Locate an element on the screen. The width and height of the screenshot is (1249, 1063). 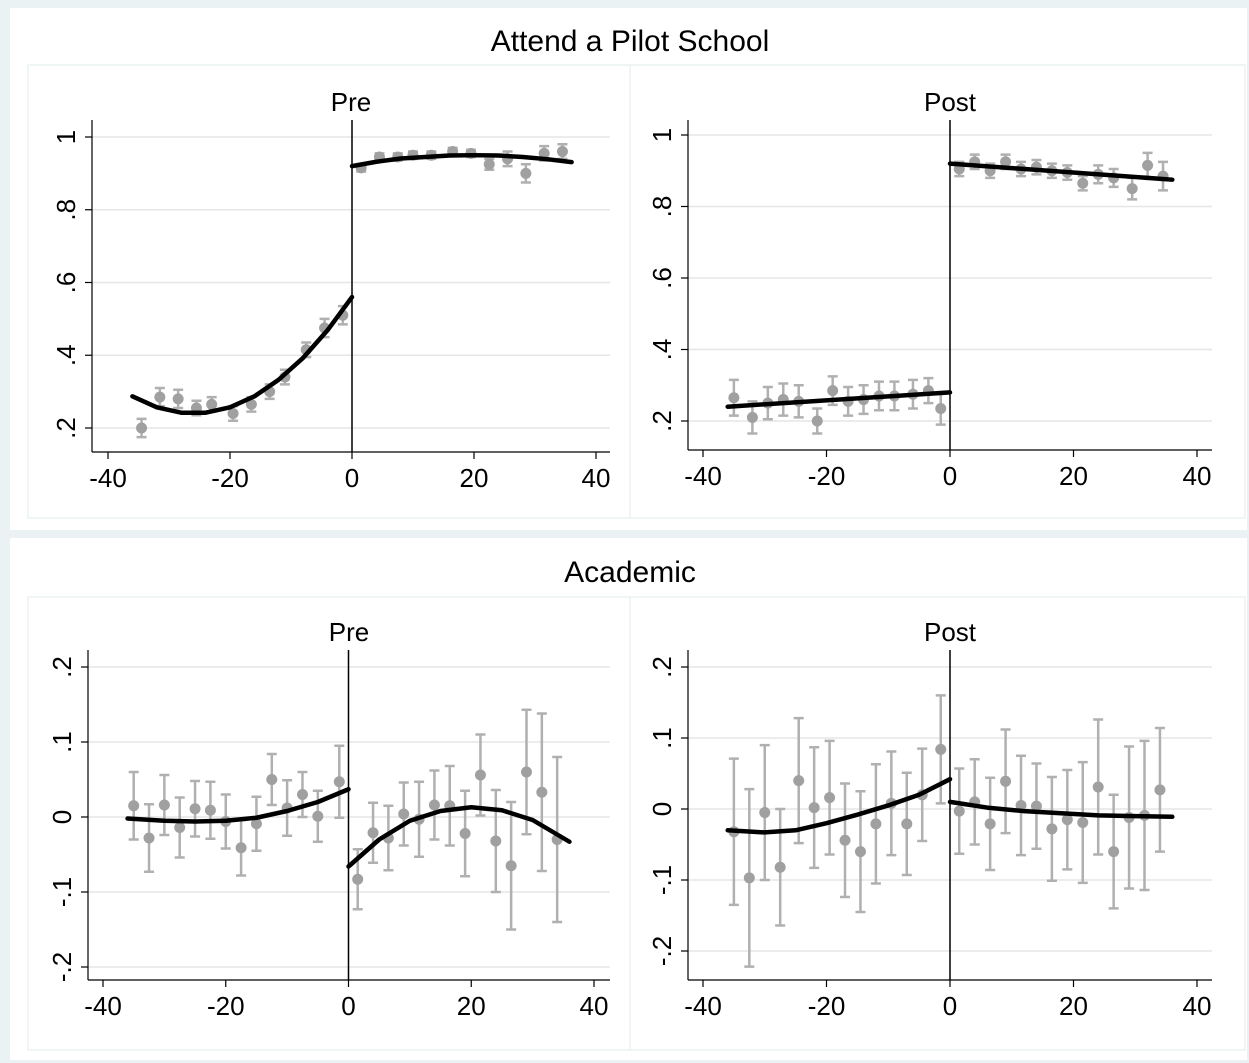
y-tick-label: .1 is located at coordinates (62, 742).